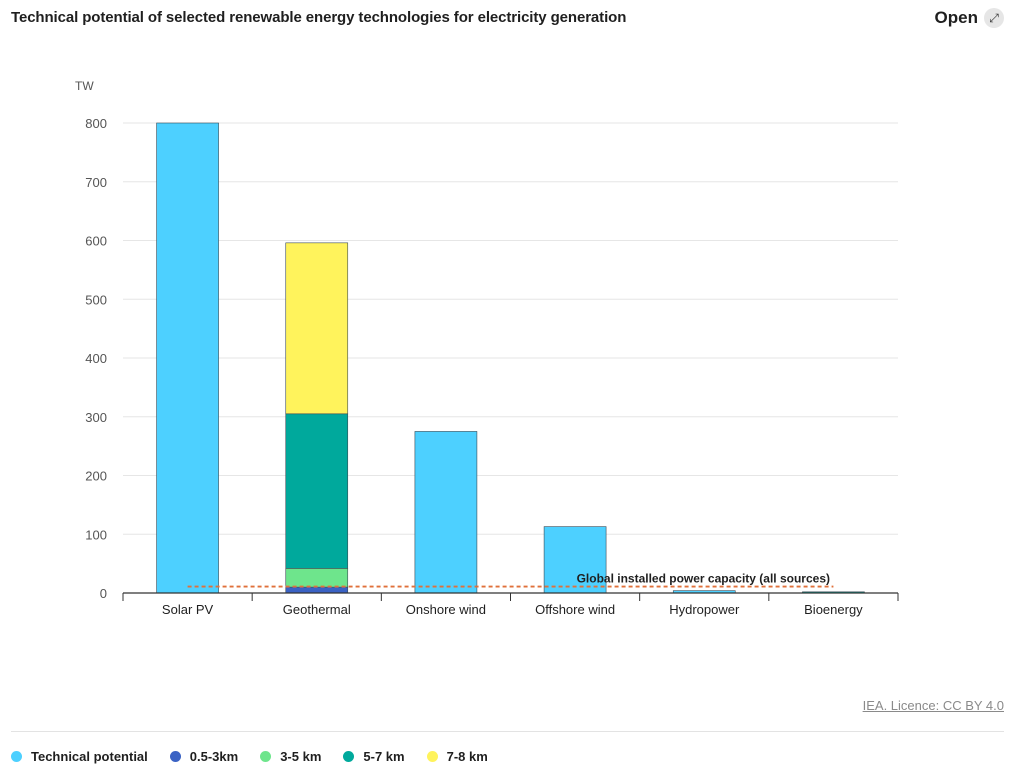  I want to click on legend-label: Technical potential, so click(89, 756).